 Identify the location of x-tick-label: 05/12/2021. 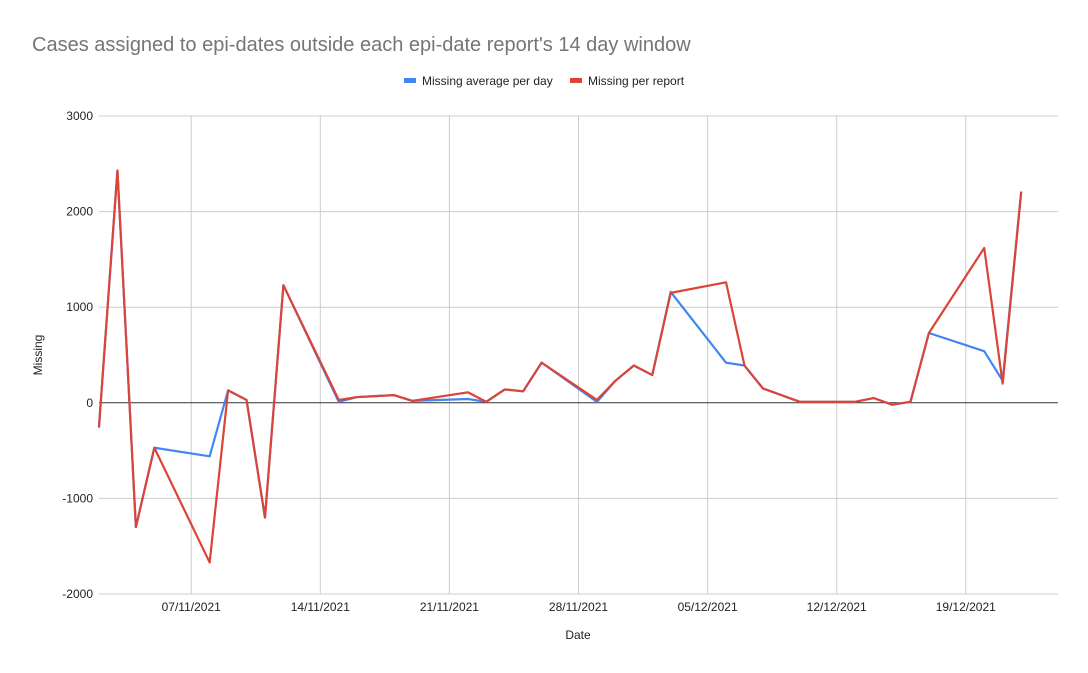
(708, 607).